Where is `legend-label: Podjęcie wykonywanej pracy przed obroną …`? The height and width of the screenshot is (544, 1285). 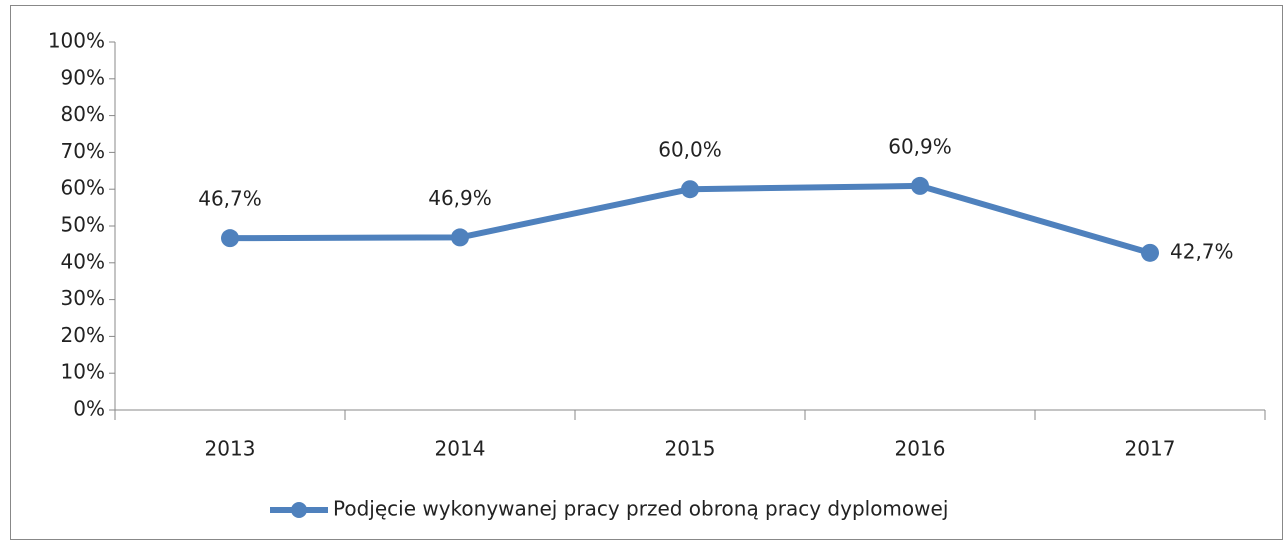
legend-label: Podjęcie wykonywanej pracy przed obroną … is located at coordinates (640, 509).